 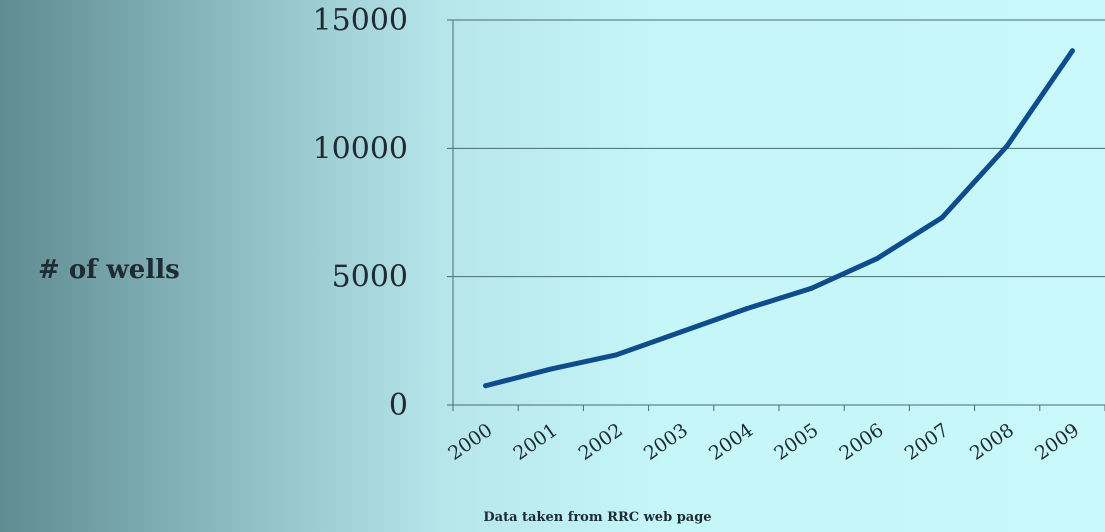 I want to click on data-point-2007, so click(x=942, y=218).